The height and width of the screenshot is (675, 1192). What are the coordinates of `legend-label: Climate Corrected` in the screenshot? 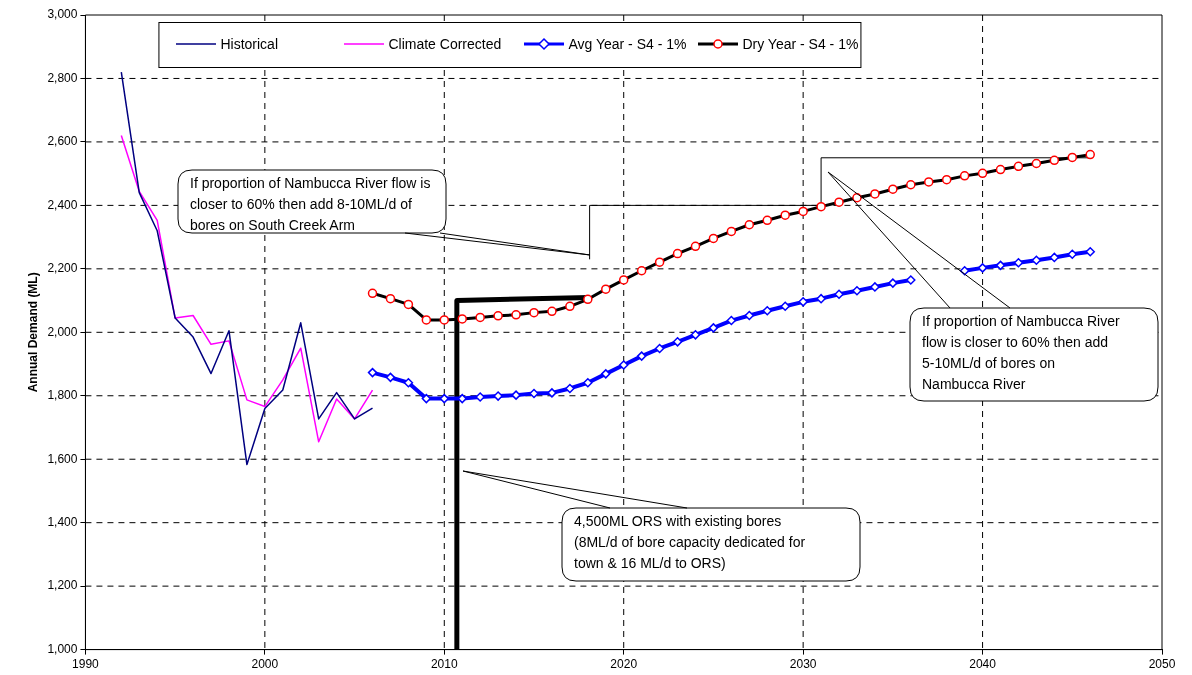 It's located at (445, 44).